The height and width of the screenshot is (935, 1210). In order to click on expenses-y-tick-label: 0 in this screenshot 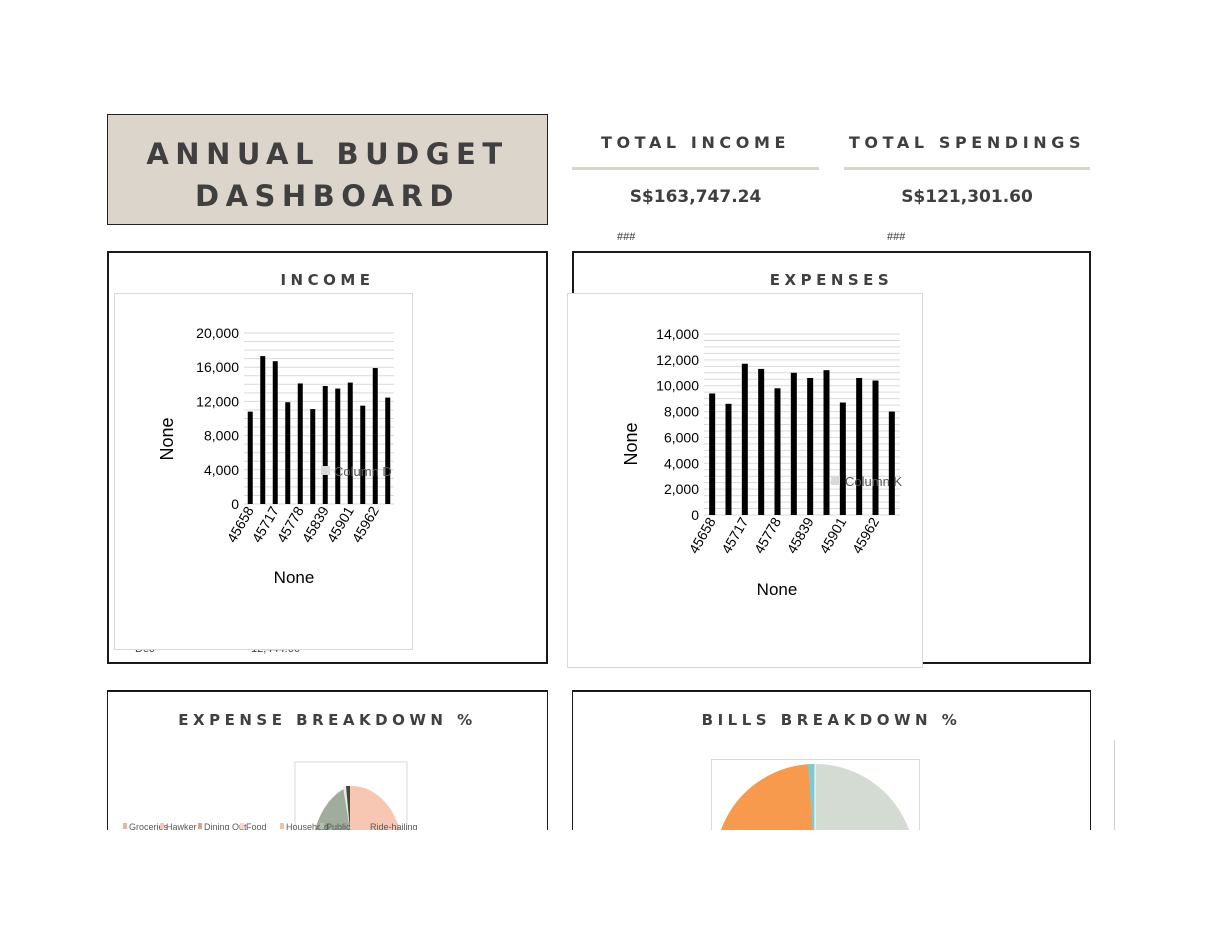, I will do `click(695, 515)`.